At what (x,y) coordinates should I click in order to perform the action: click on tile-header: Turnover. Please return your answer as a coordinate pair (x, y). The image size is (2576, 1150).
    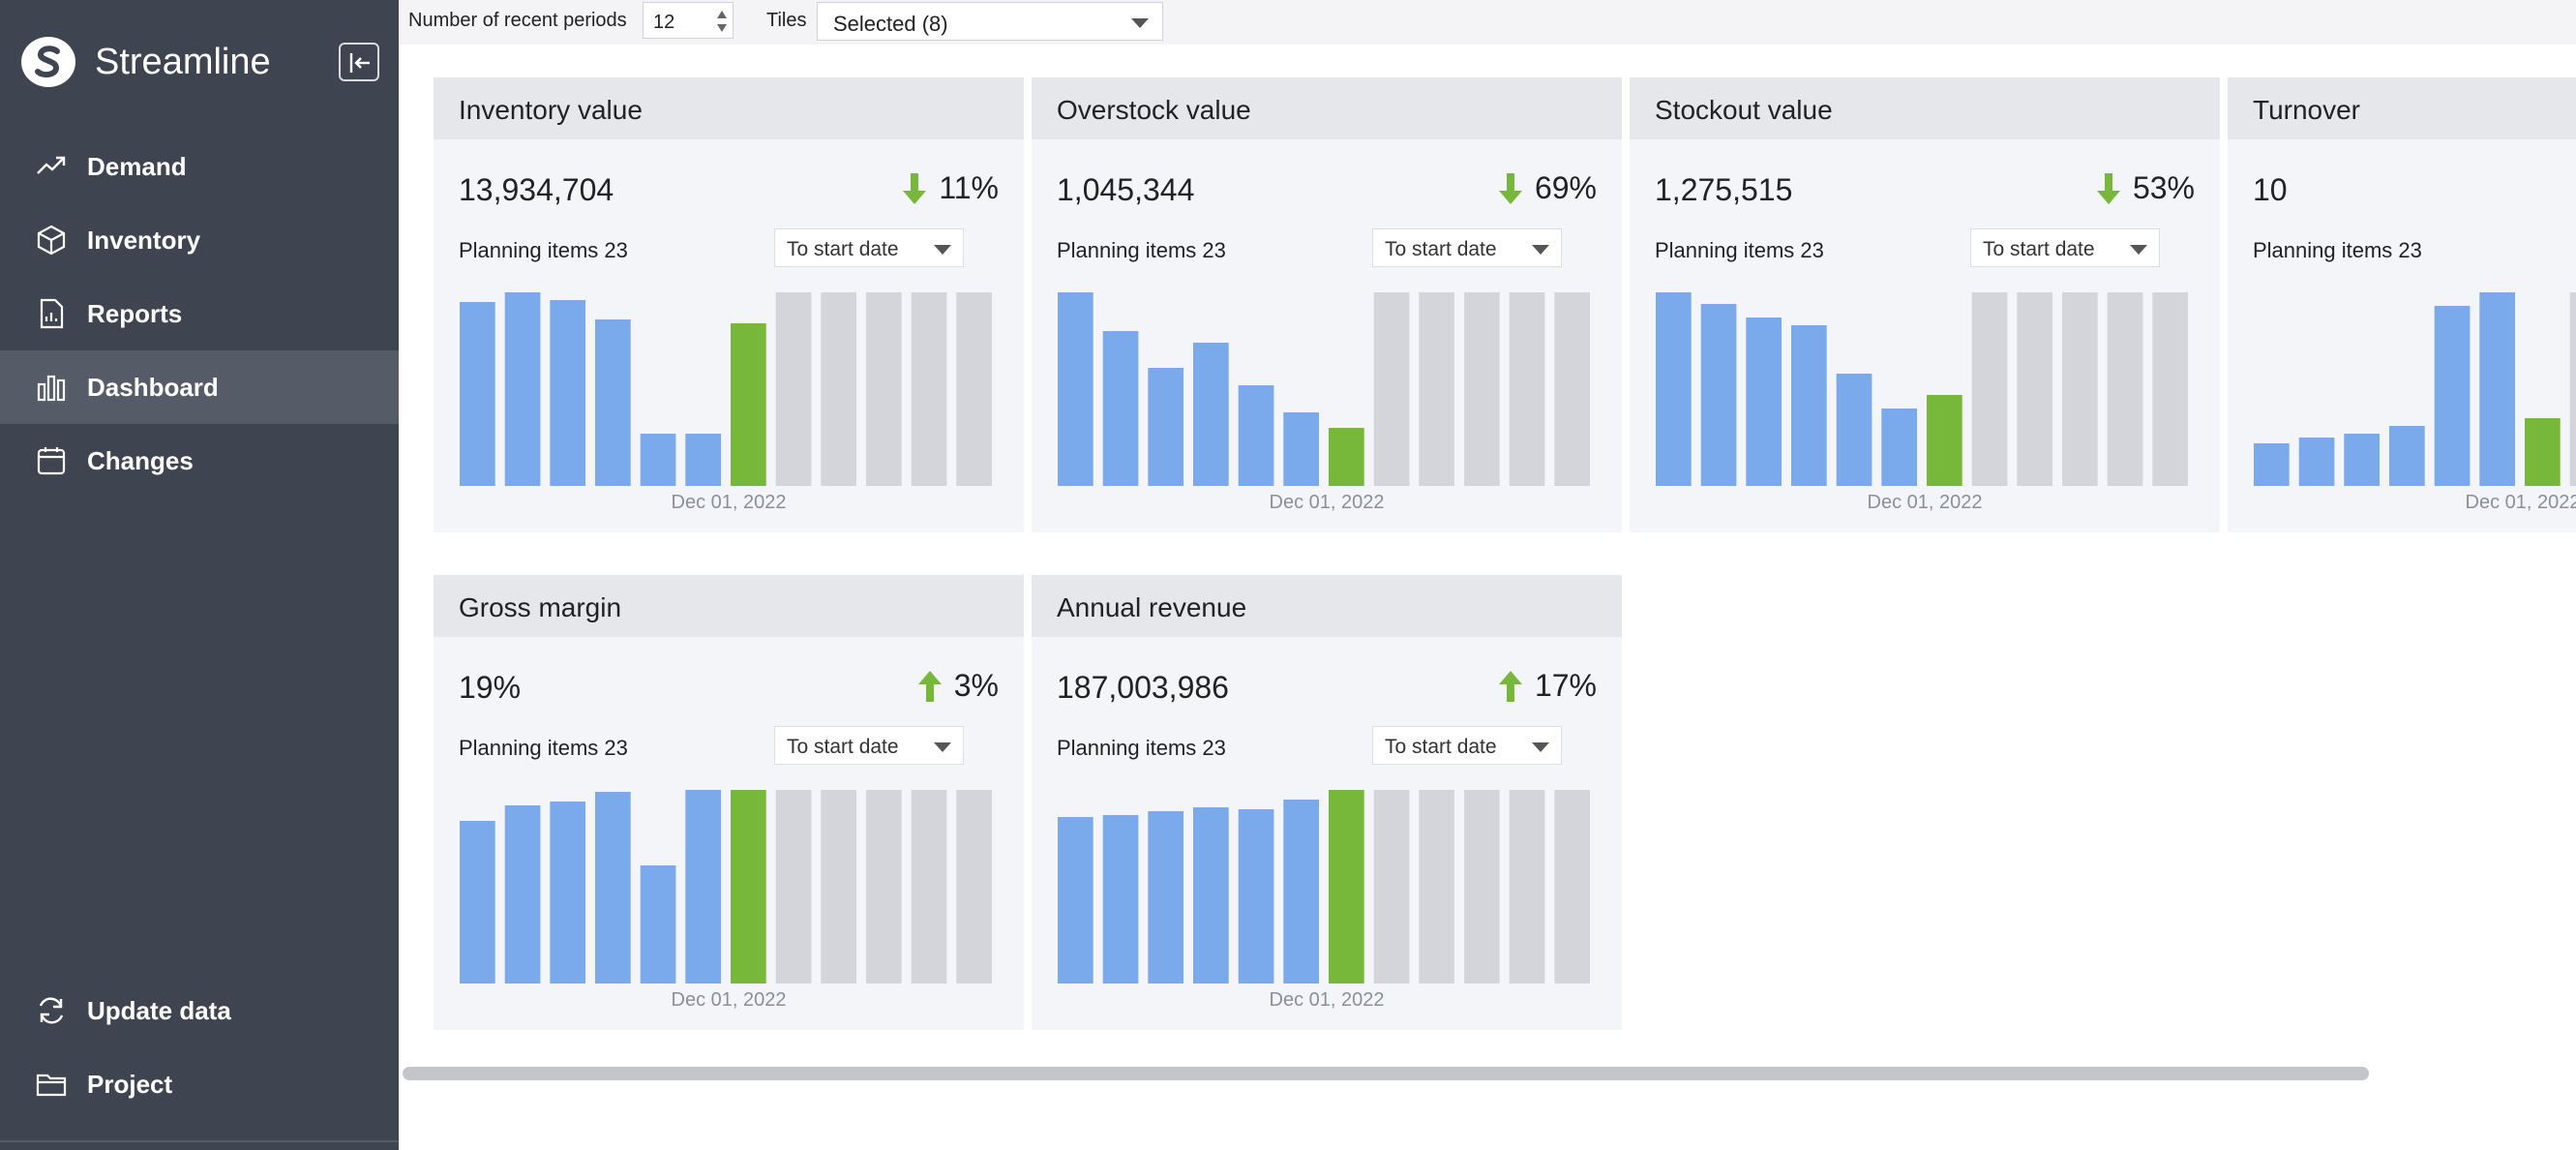
    Looking at the image, I should click on (2402, 108).